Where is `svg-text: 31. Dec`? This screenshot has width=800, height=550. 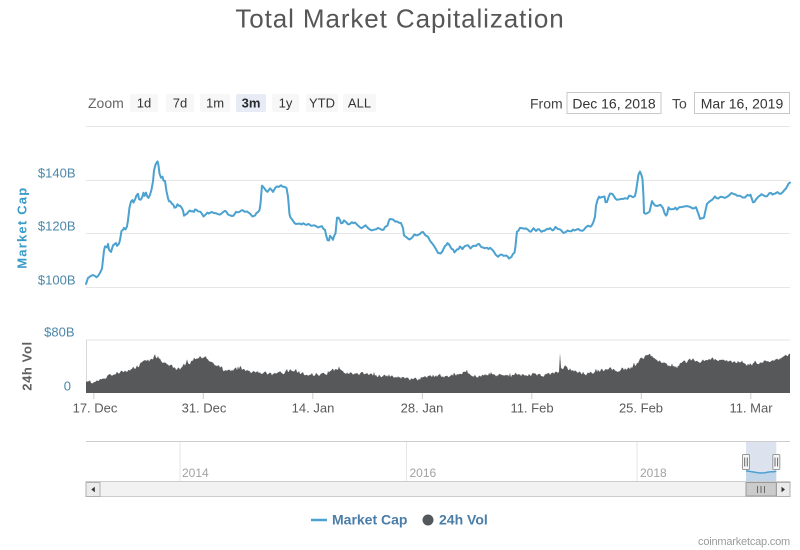
svg-text: 31. Dec is located at coordinates (204, 408).